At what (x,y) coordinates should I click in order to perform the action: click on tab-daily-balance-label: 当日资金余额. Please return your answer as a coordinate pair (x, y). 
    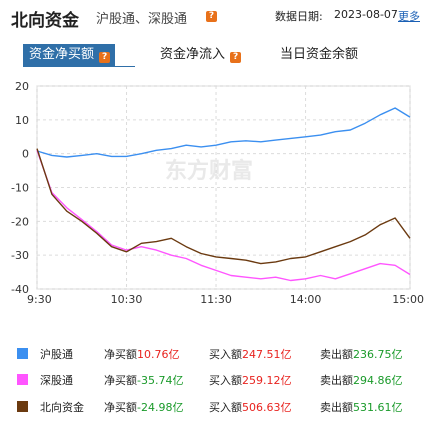
    Looking at the image, I should click on (319, 54).